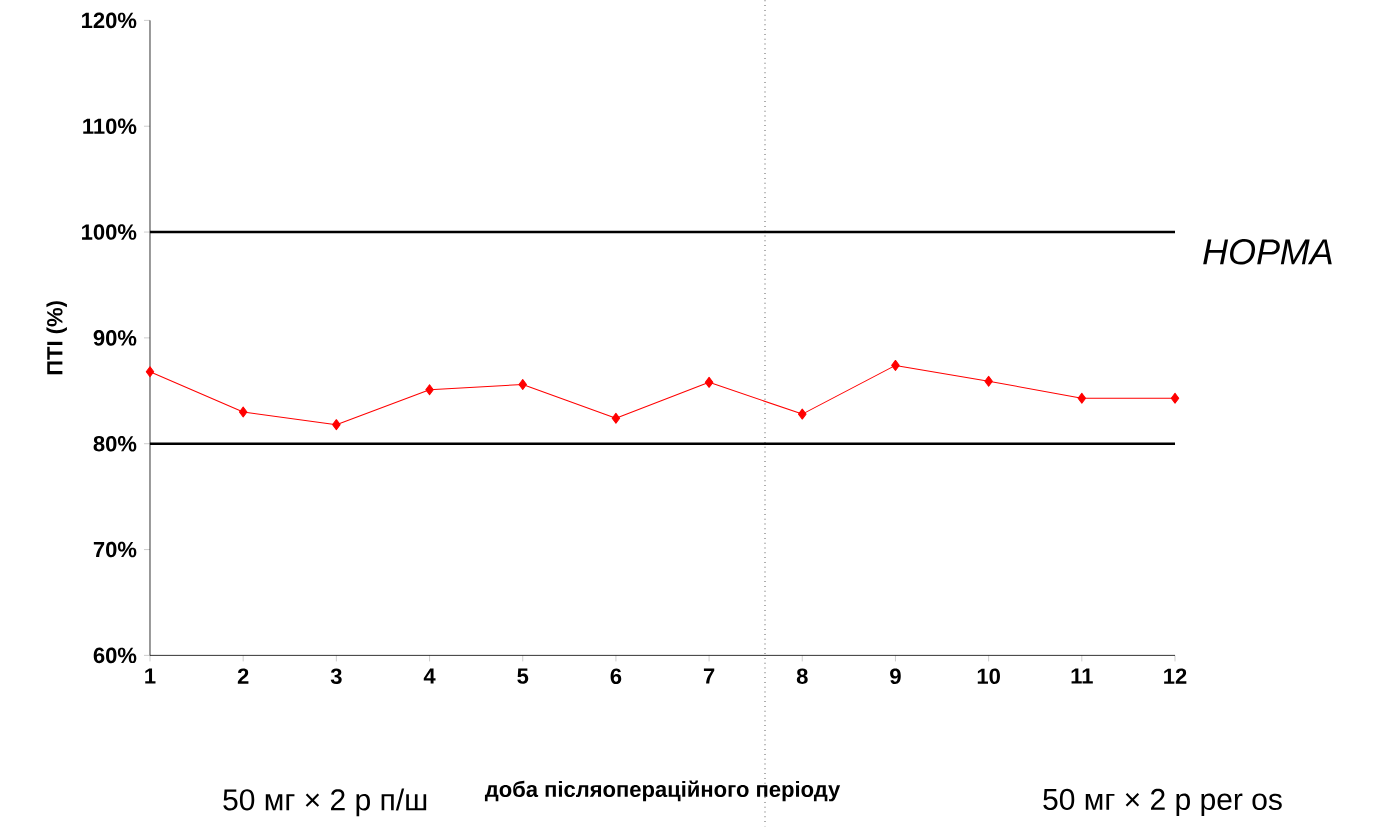 This screenshot has width=1373, height=827. Describe the element at coordinates (109, 232) in the screenshot. I see `y-tick-label: 100%` at that location.